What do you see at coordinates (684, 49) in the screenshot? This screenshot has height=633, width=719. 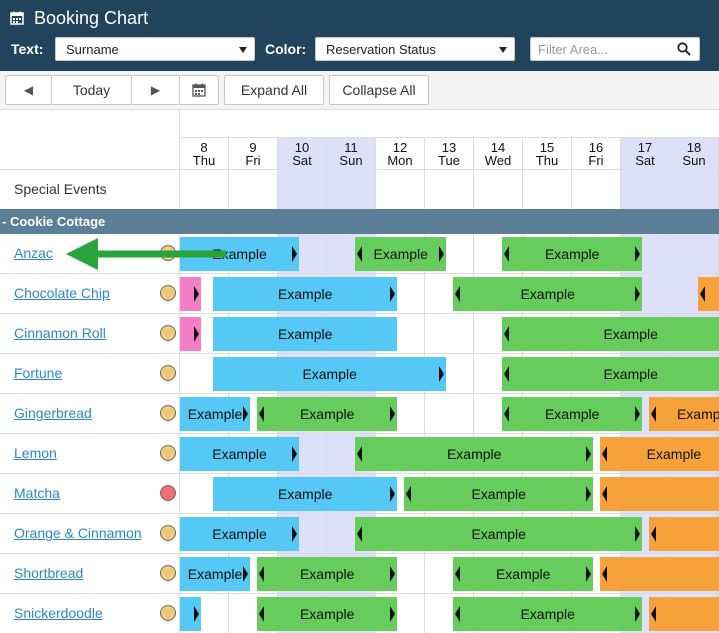 I see `search-icon` at bounding box center [684, 49].